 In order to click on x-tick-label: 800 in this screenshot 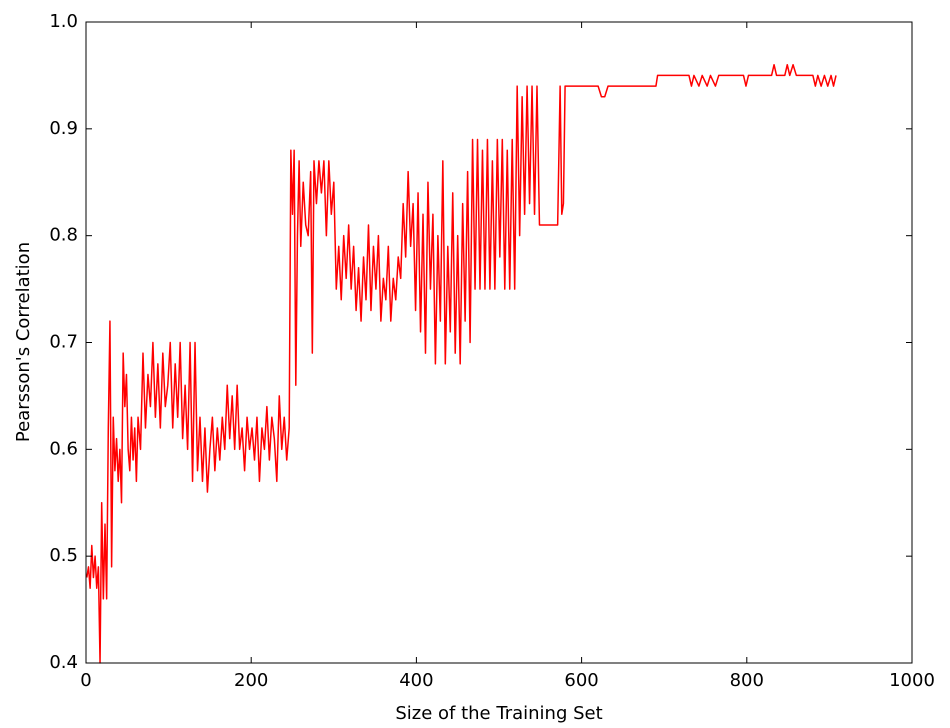, I will do `click(747, 680)`.